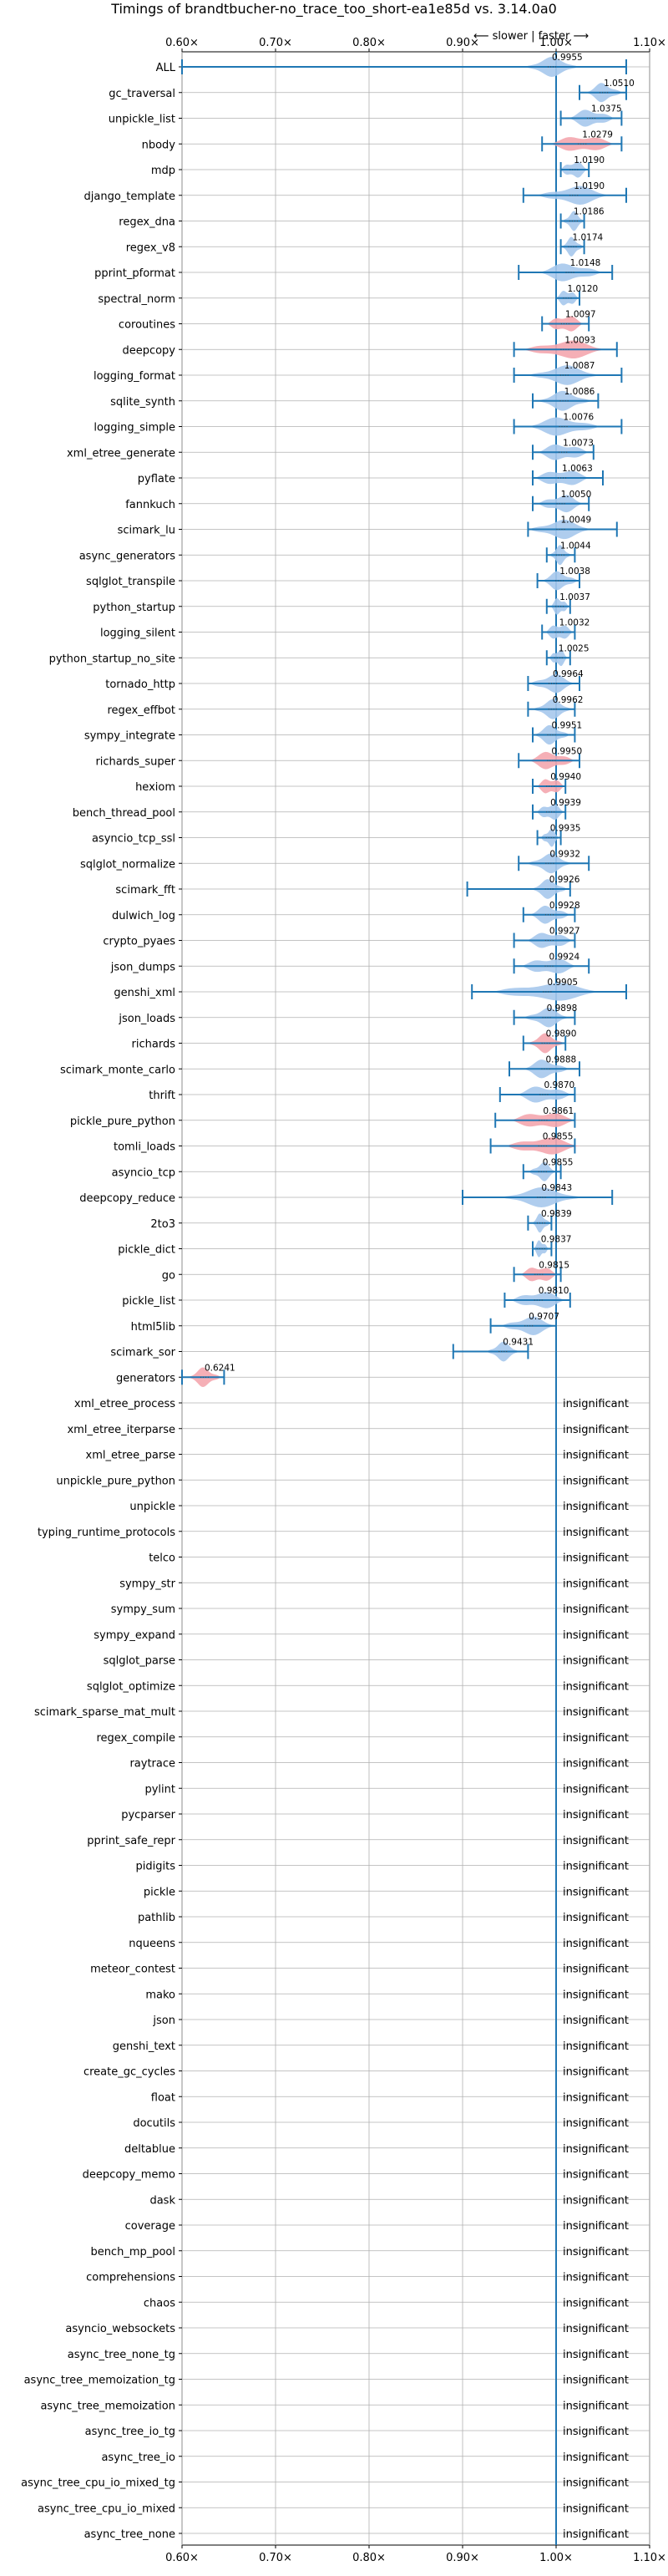 This screenshot has width=668, height=2576. I want to click on y-tick-label: scimark_lu, so click(146, 531).